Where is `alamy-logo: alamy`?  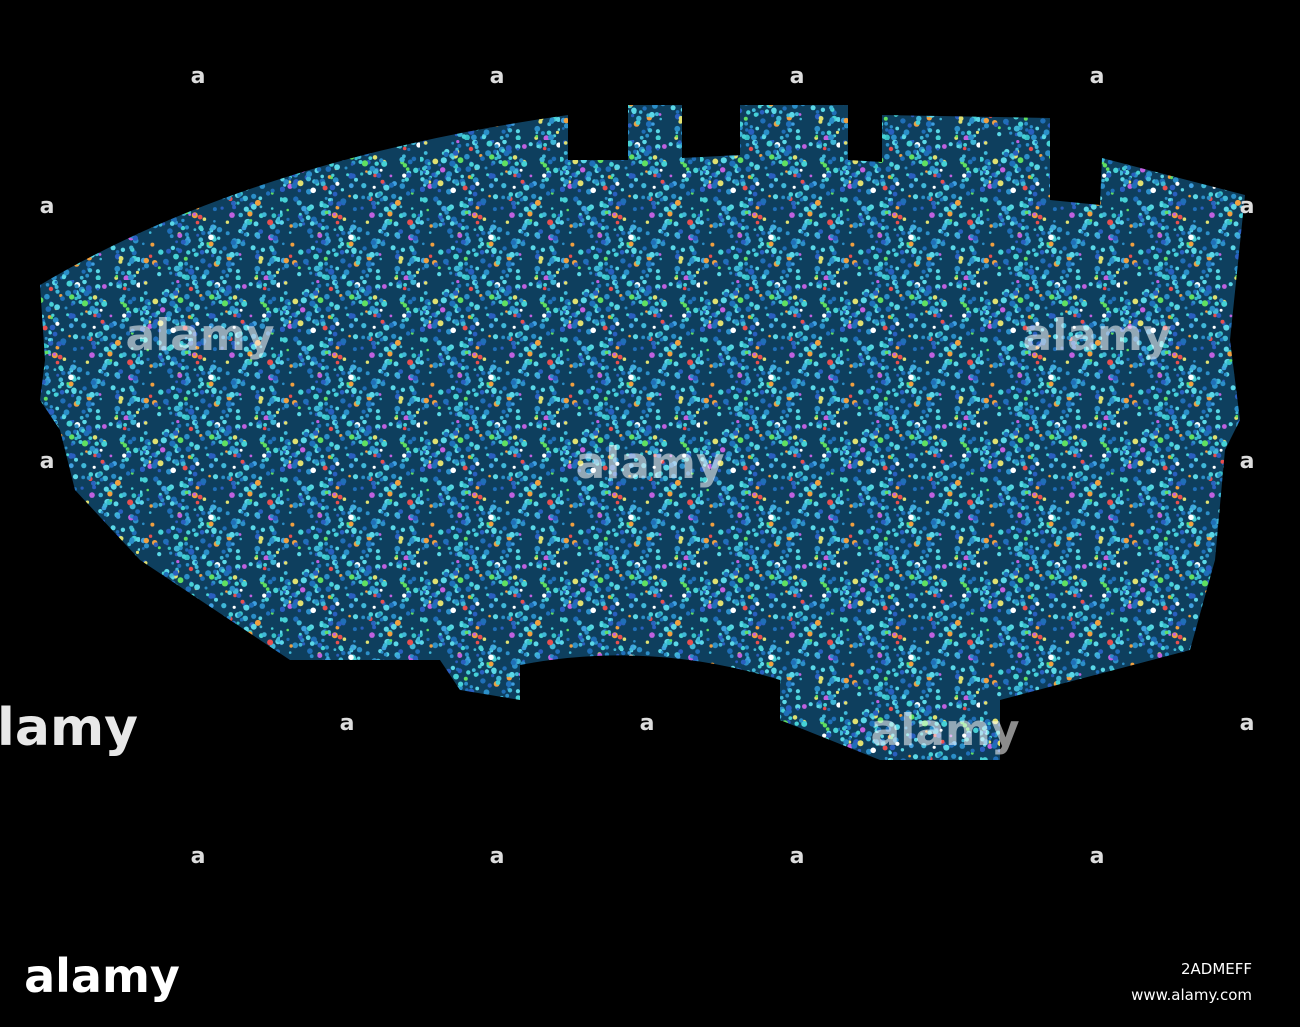 alamy-logo: alamy is located at coordinates (102, 976).